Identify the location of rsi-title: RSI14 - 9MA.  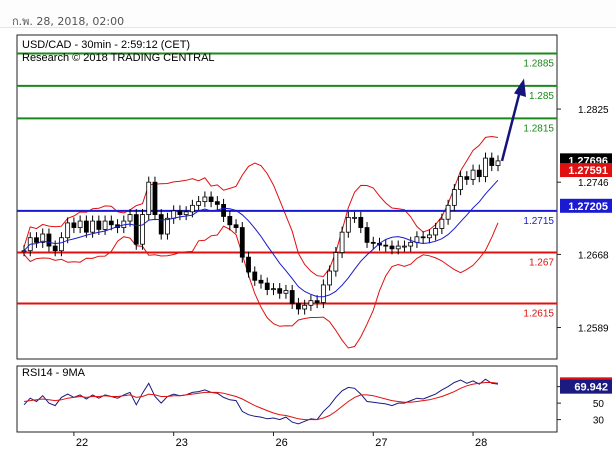
(54, 373).